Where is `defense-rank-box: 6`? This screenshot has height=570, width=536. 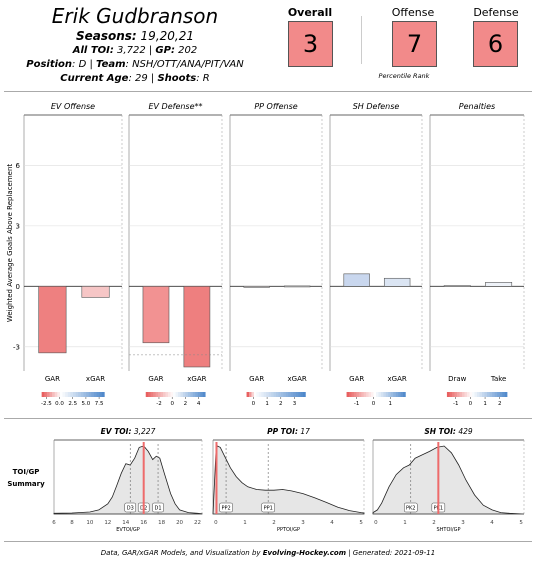
defense-rank-box: 6 is located at coordinates (495, 44).